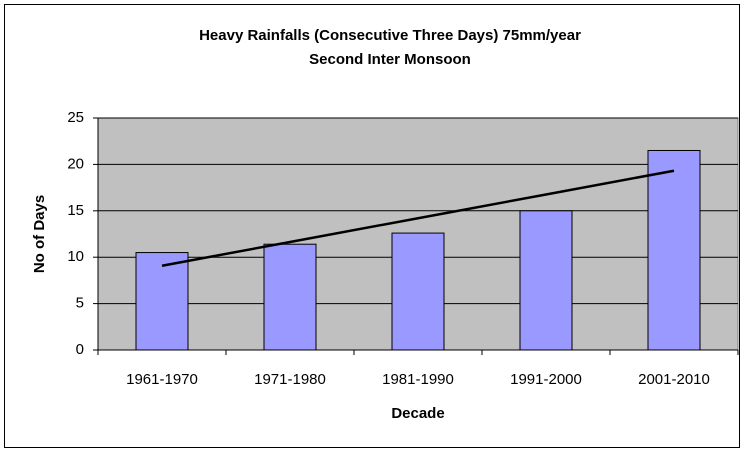  What do you see at coordinates (390, 59) in the screenshot?
I see `chart-subtitle: Second Inter Monsoon` at bounding box center [390, 59].